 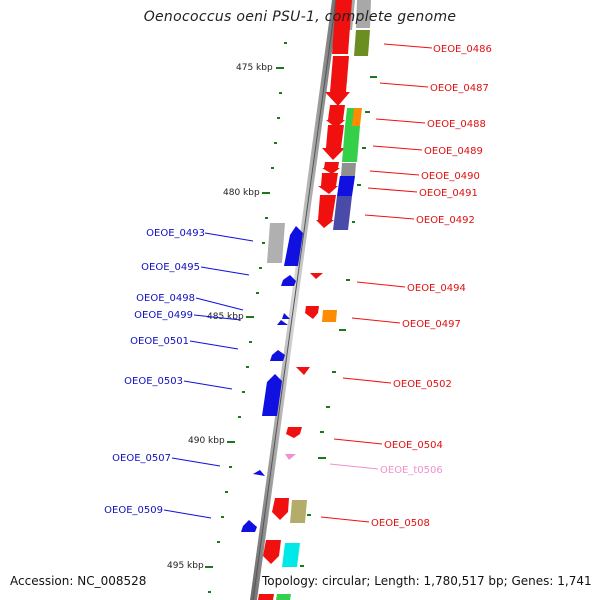 I want to click on gene-red-bottom, so click(x=266, y=597).